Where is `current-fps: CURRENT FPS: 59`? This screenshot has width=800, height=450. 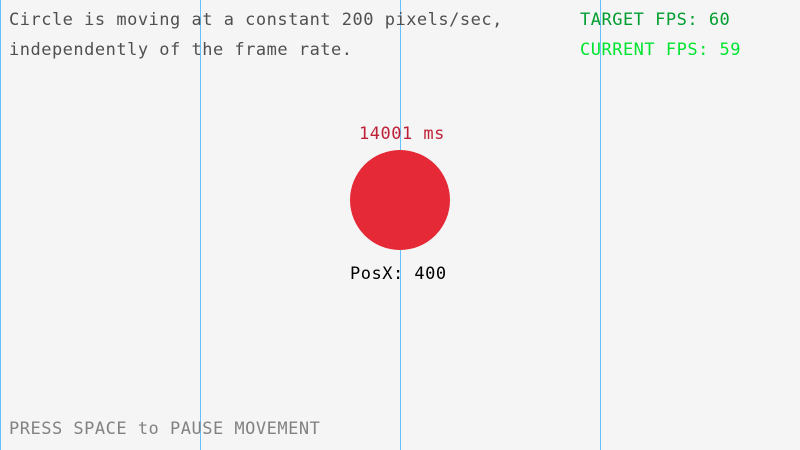
current-fps: CURRENT FPS: 59 is located at coordinates (661, 50).